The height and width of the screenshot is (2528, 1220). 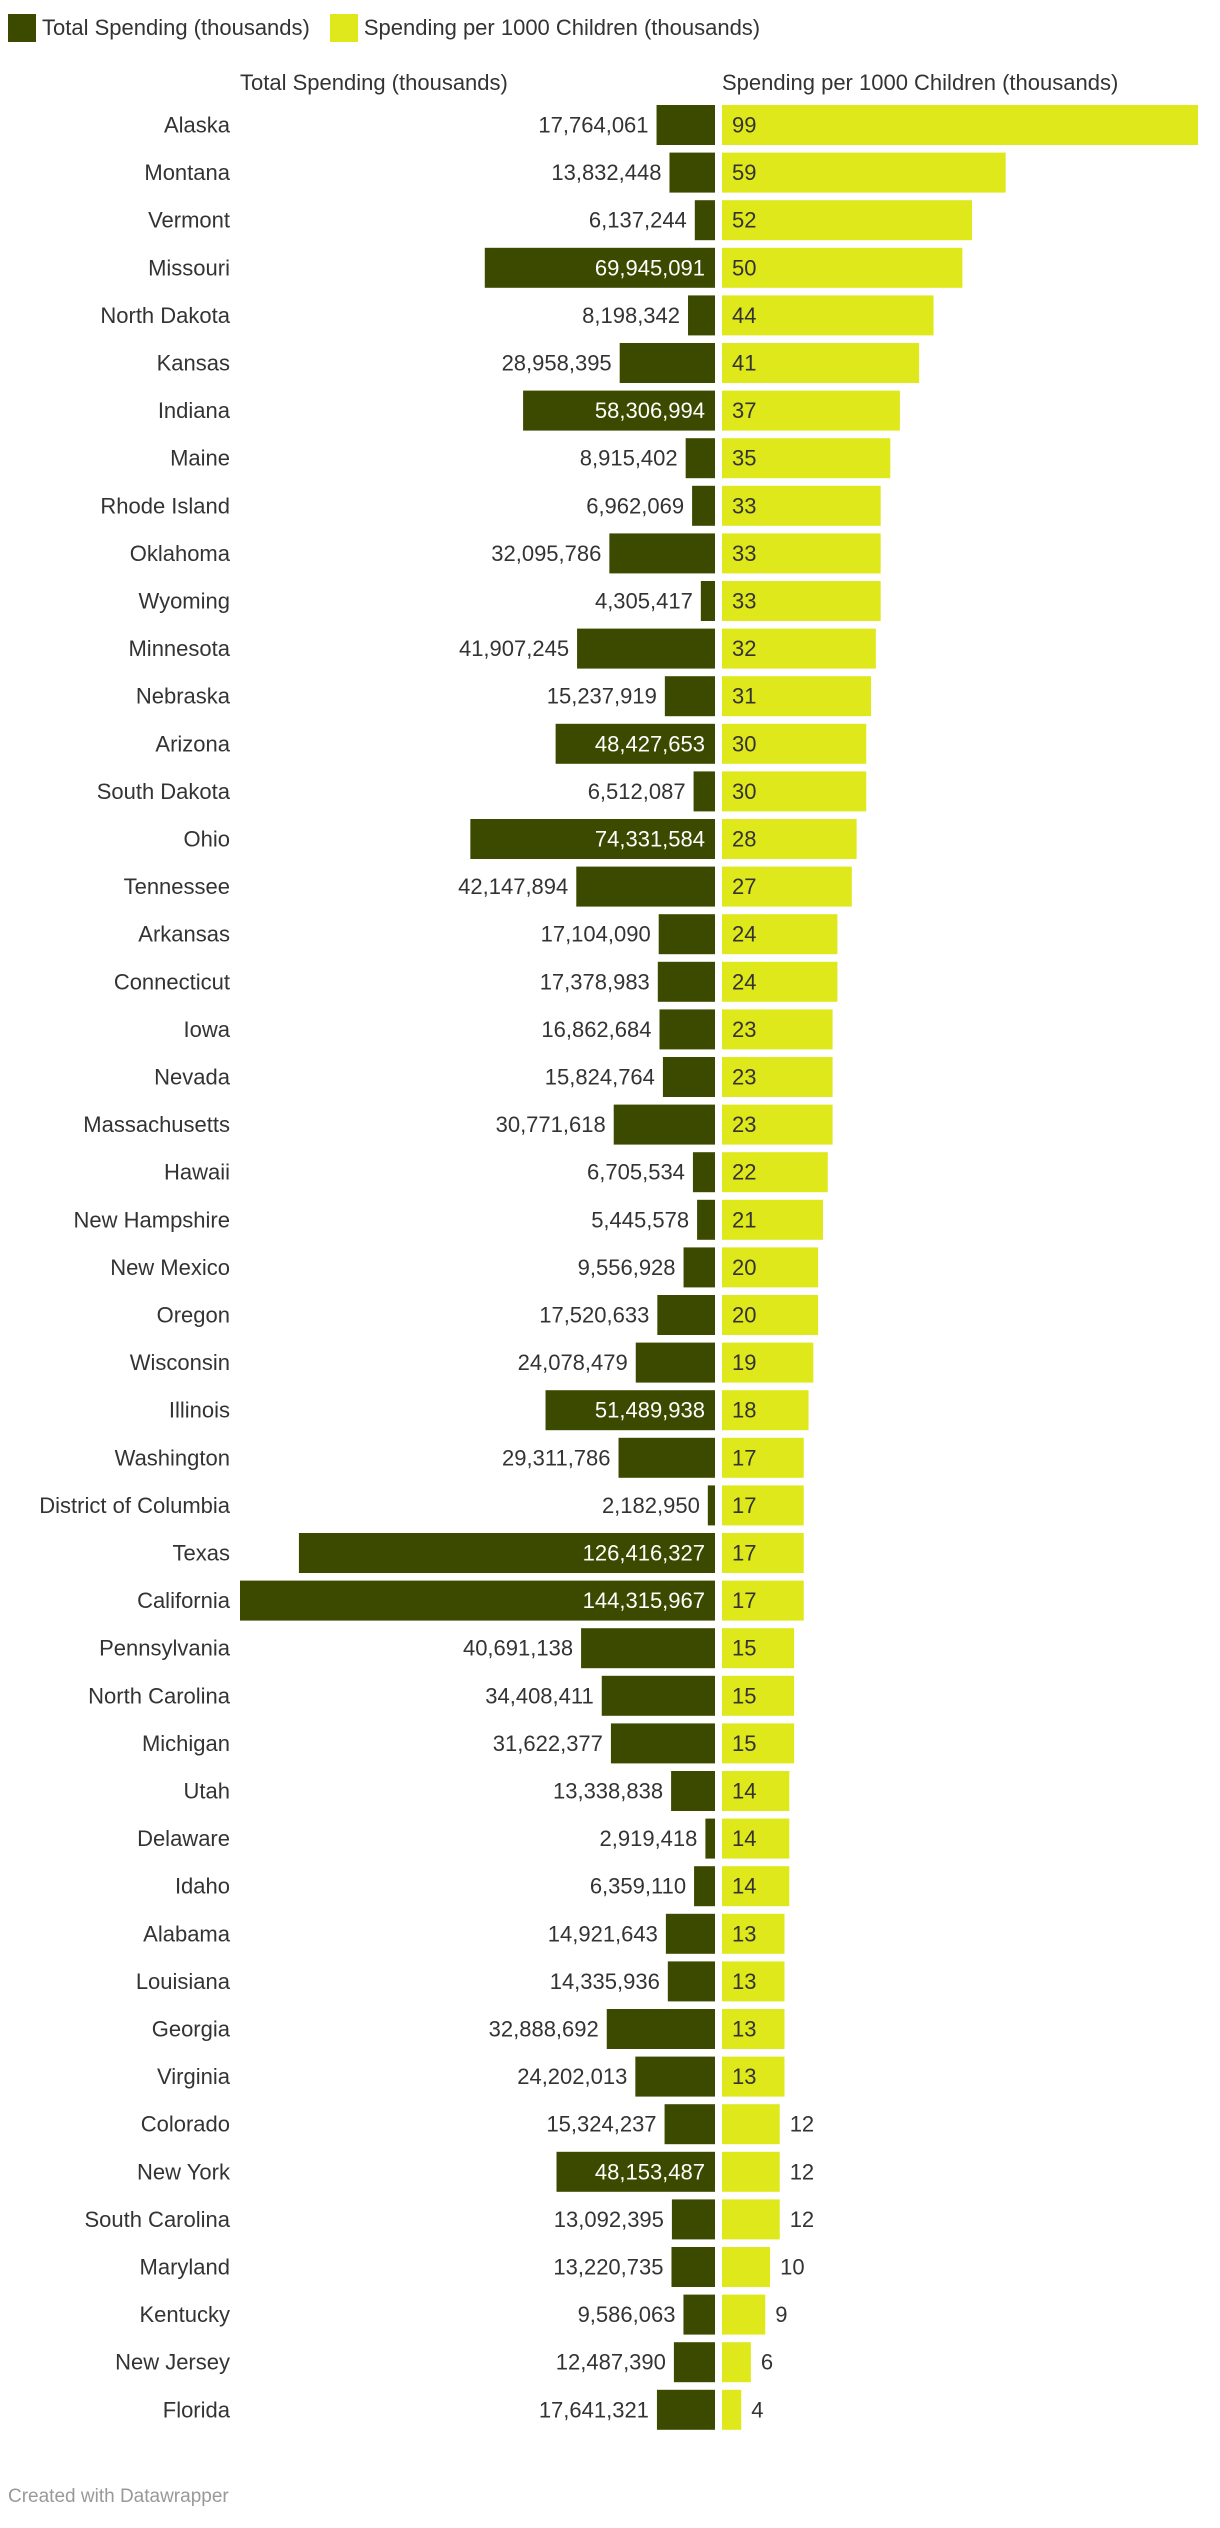 I want to click on per-child-value: 6, so click(x=767, y=2362).